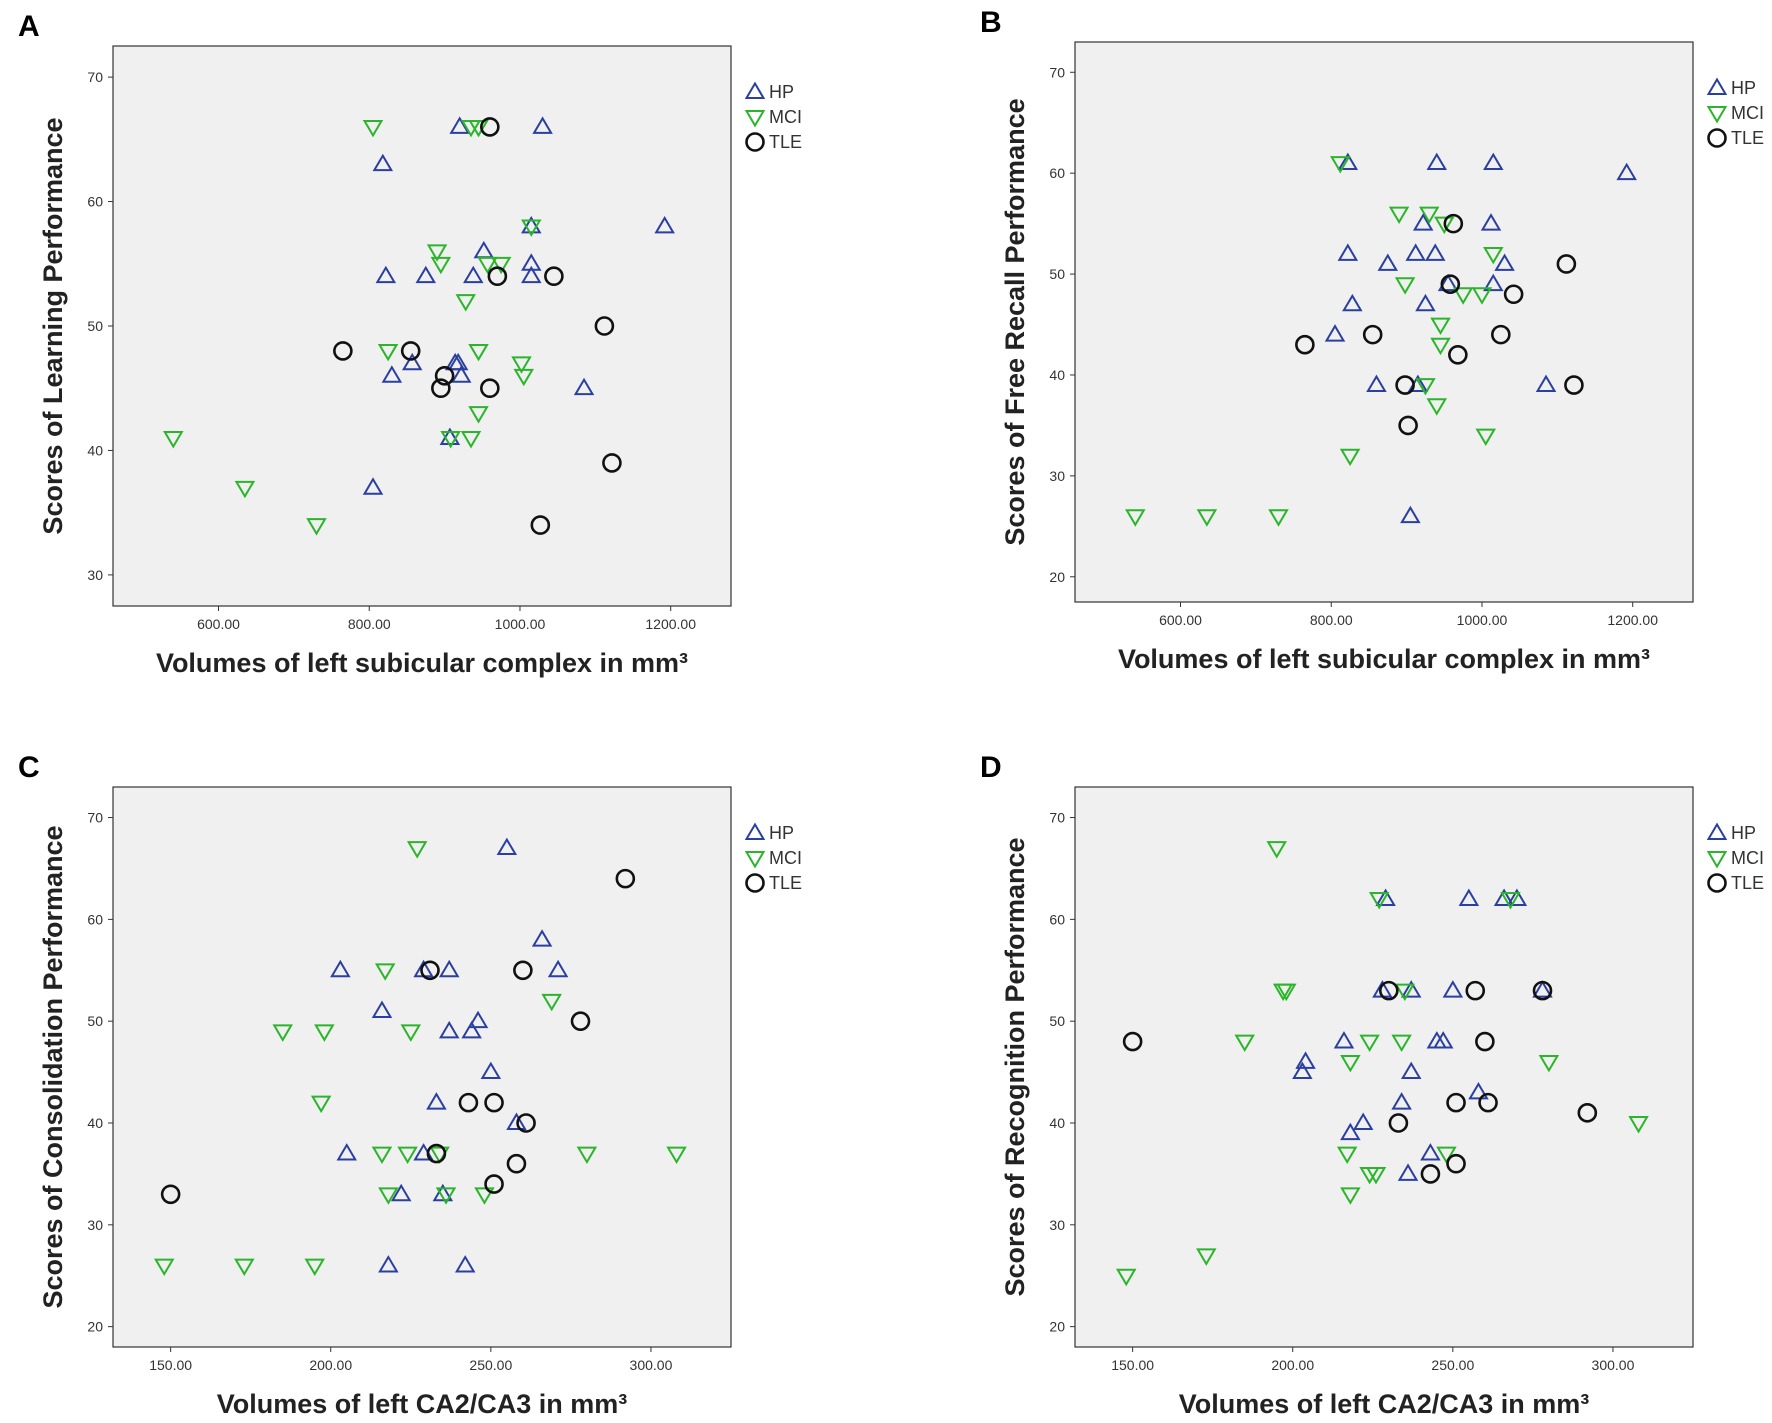 Image resolution: width=1772 pixels, height=1423 pixels. What do you see at coordinates (991, 767) in the screenshot?
I see `panel-letter: D` at bounding box center [991, 767].